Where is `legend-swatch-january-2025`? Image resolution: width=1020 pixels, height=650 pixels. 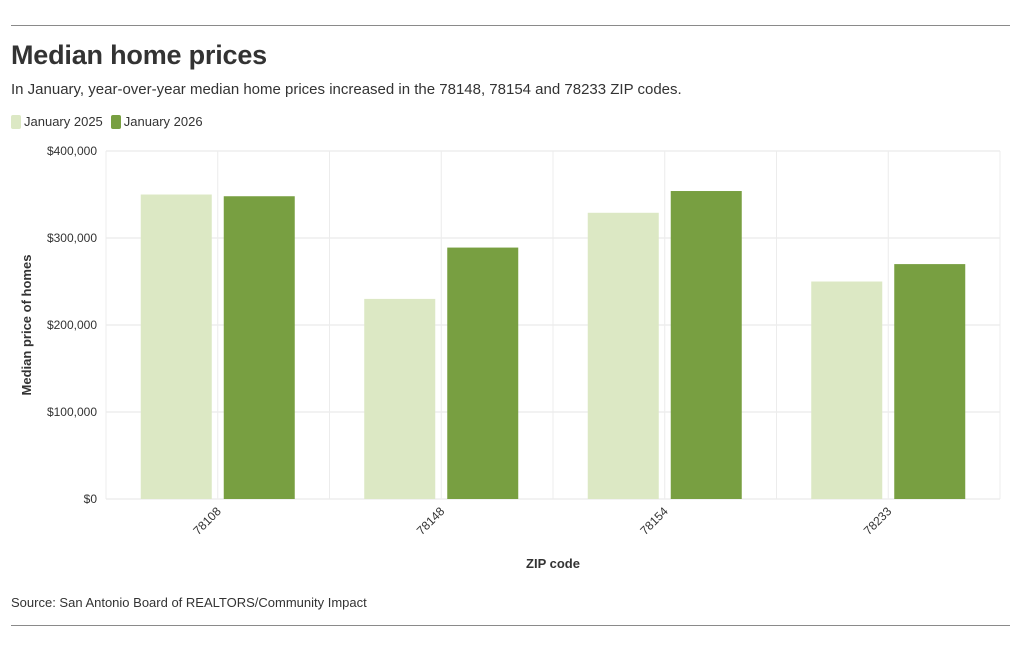 legend-swatch-january-2025 is located at coordinates (16, 121).